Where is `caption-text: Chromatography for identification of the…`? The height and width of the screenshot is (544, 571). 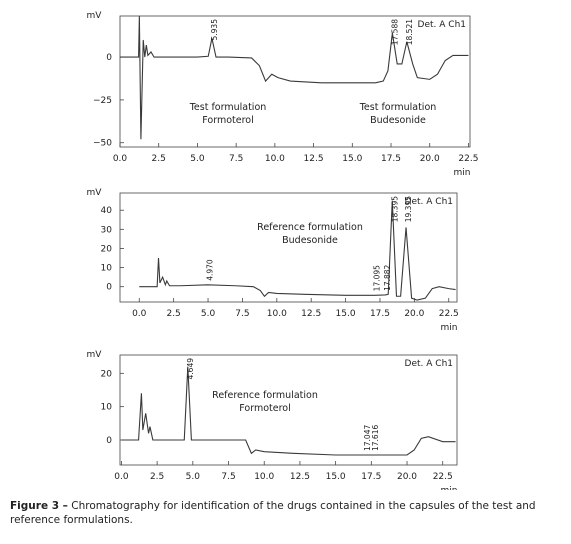 caption-text: Chromatography for identification of the… is located at coordinates (273, 513).